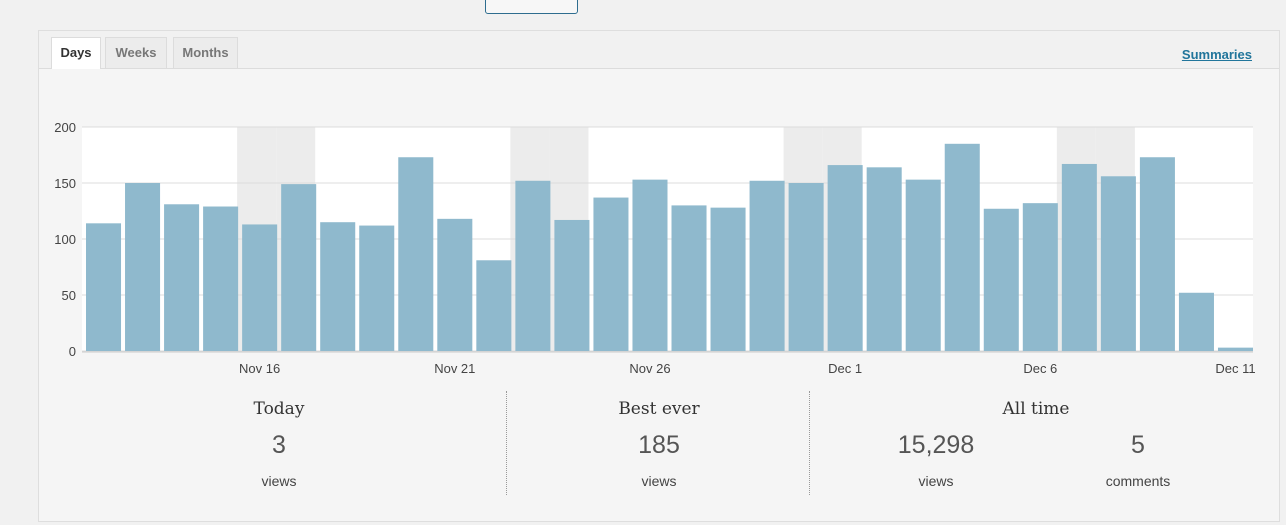 This screenshot has height=525, width=1286. What do you see at coordinates (205, 52) in the screenshot?
I see `tab-months: Months` at bounding box center [205, 52].